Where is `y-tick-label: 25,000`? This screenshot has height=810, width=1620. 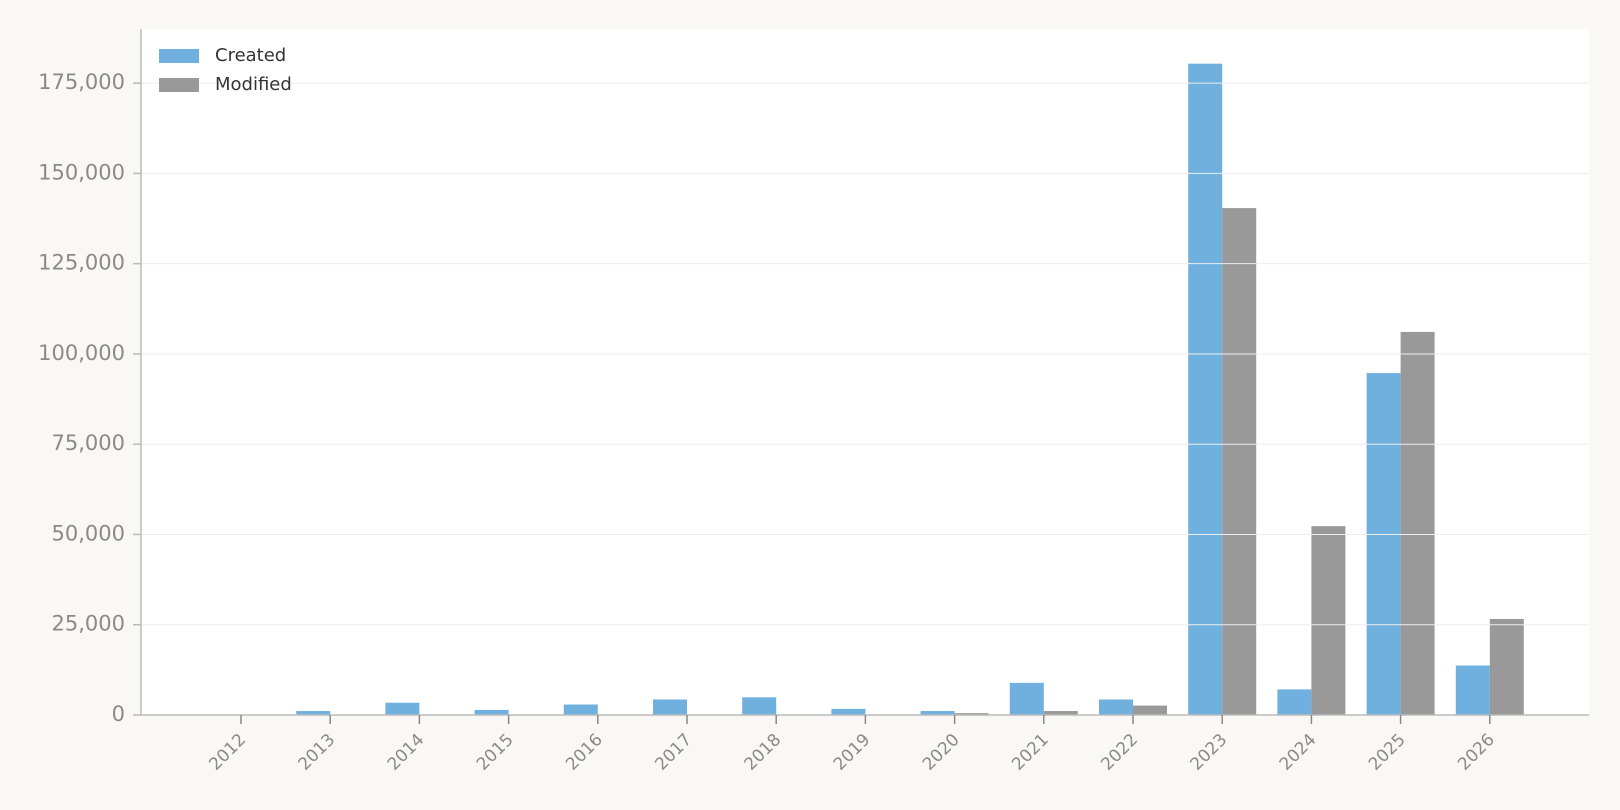 y-tick-label: 25,000 is located at coordinates (88, 624).